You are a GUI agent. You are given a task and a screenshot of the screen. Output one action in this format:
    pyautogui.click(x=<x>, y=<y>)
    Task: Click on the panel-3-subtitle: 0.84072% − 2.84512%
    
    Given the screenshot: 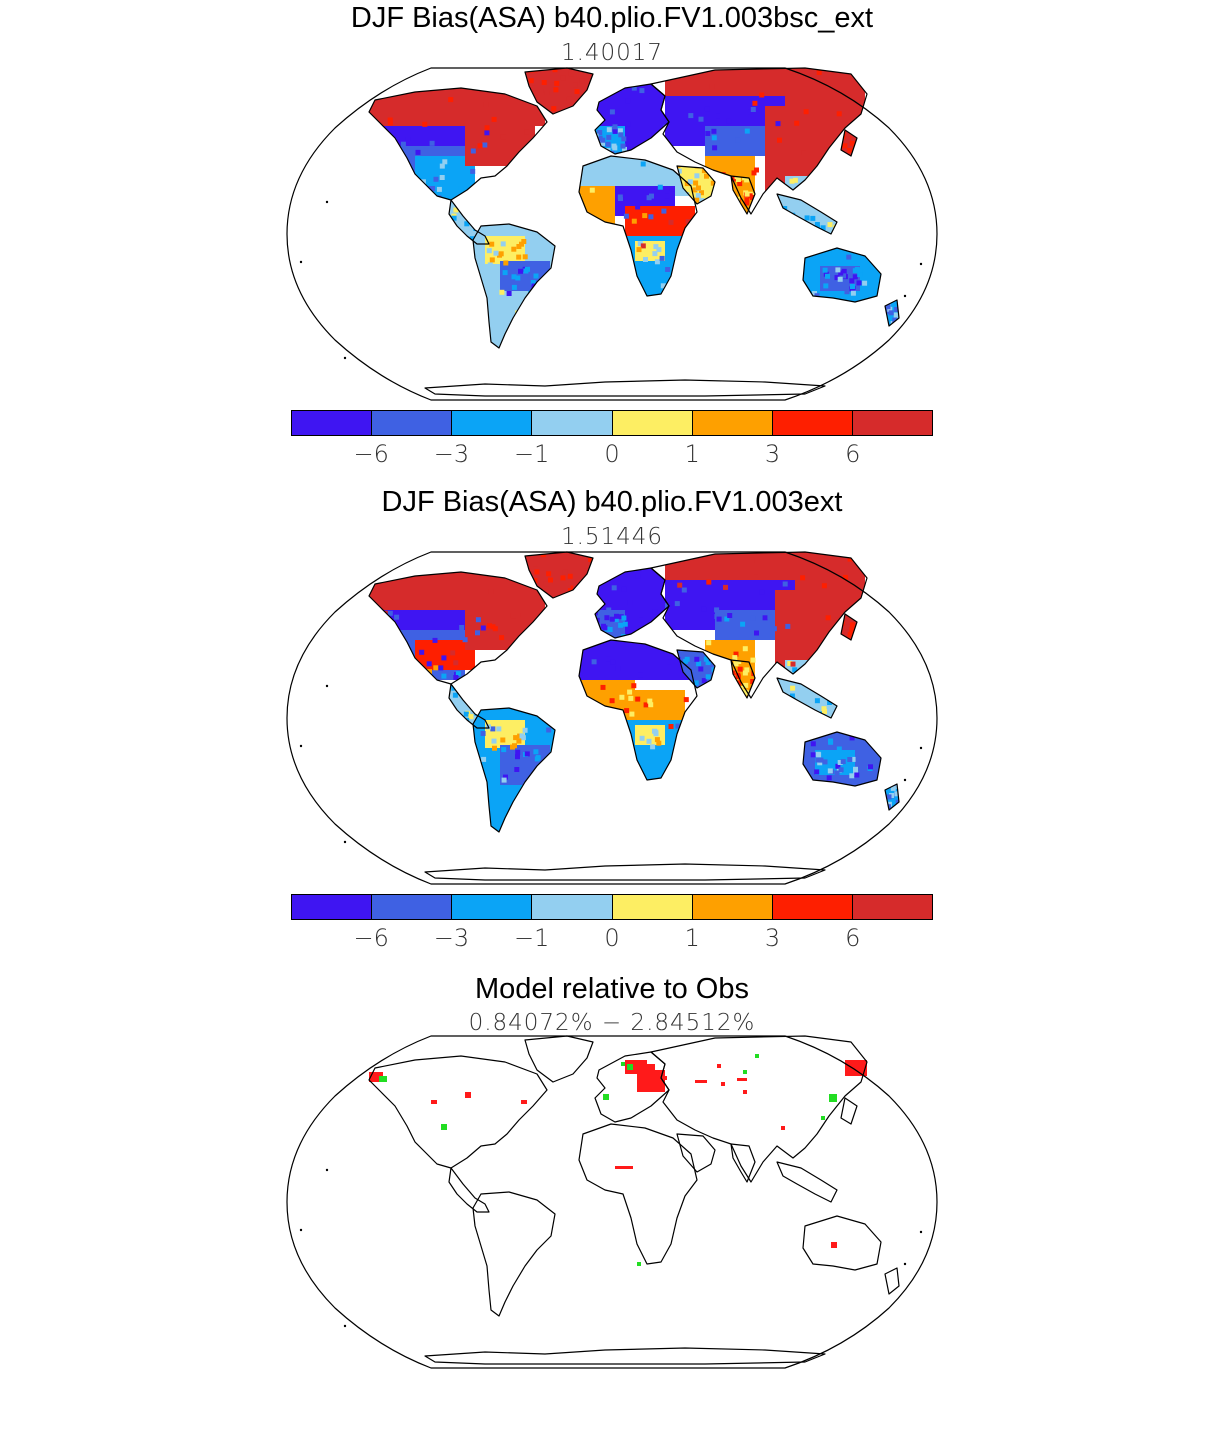 What is the action you would take?
    pyautogui.click(x=612, y=1023)
    